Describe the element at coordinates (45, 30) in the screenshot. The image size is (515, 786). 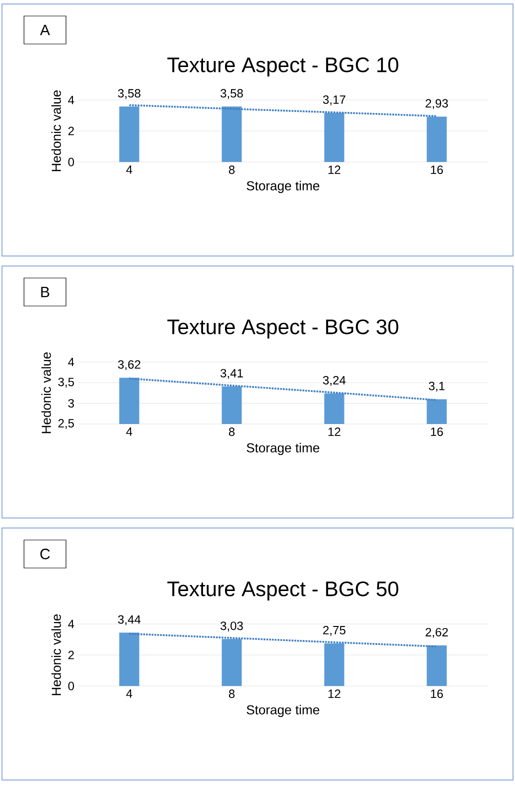
I see `text: A` at that location.